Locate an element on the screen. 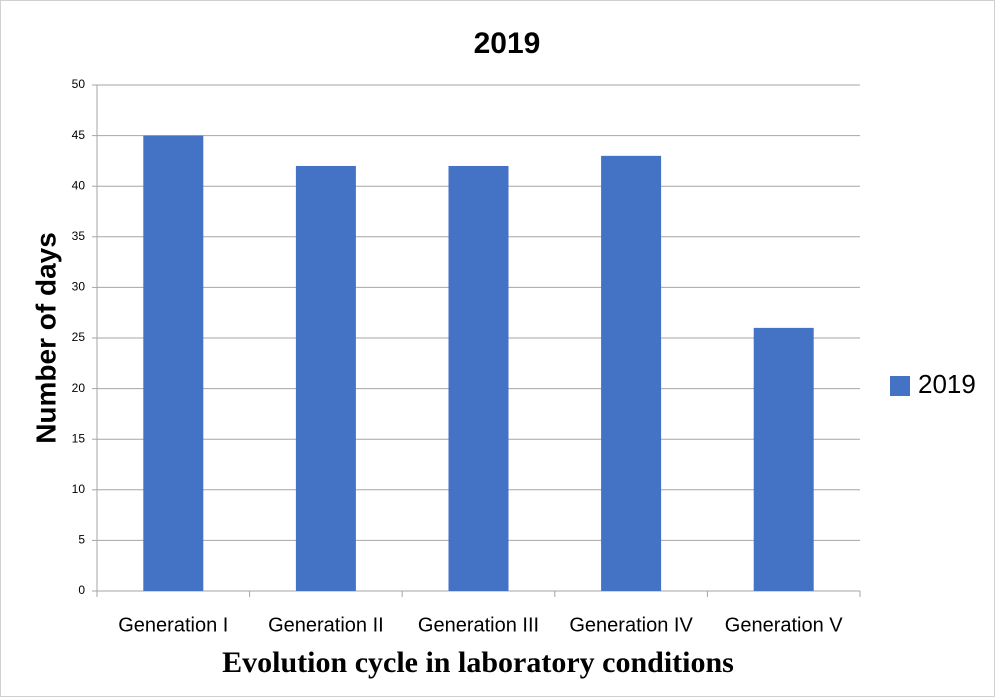 The image size is (995, 697). x-tick-label: Generation II is located at coordinates (326, 625).